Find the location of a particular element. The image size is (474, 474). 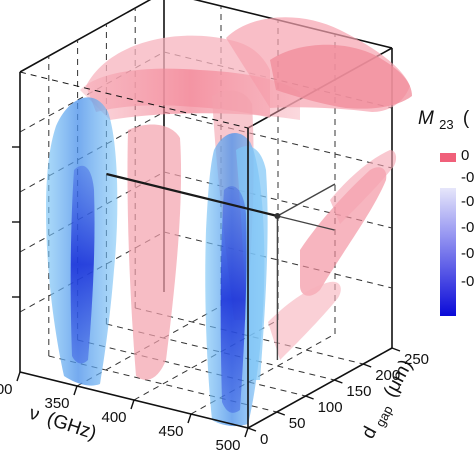

colorbar: M 23 ( 0 -0 -0 -0 -0 -0 is located at coordinates (446, 212).